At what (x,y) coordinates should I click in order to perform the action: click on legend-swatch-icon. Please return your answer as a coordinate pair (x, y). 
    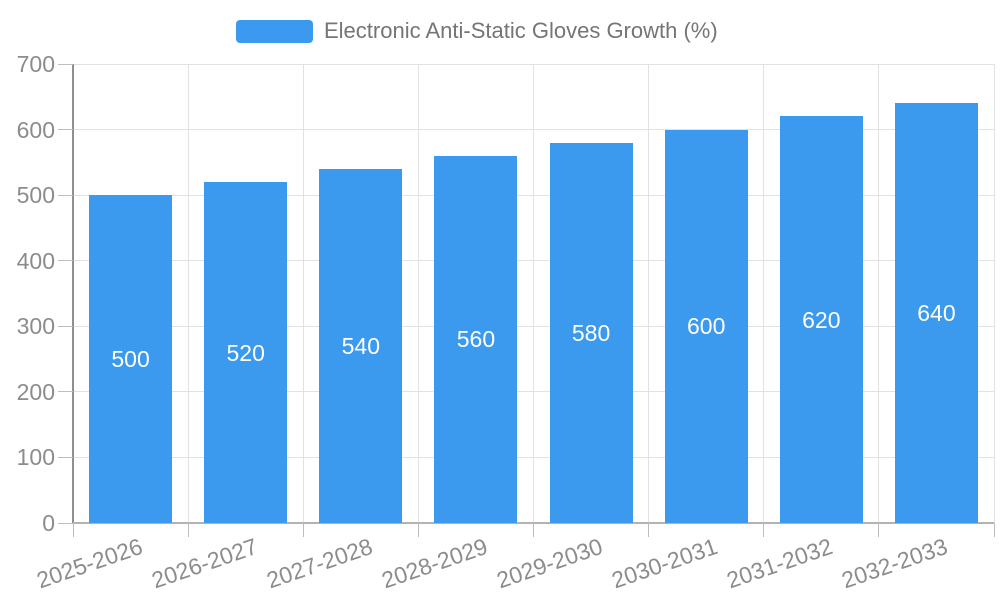
    Looking at the image, I should click on (274, 31).